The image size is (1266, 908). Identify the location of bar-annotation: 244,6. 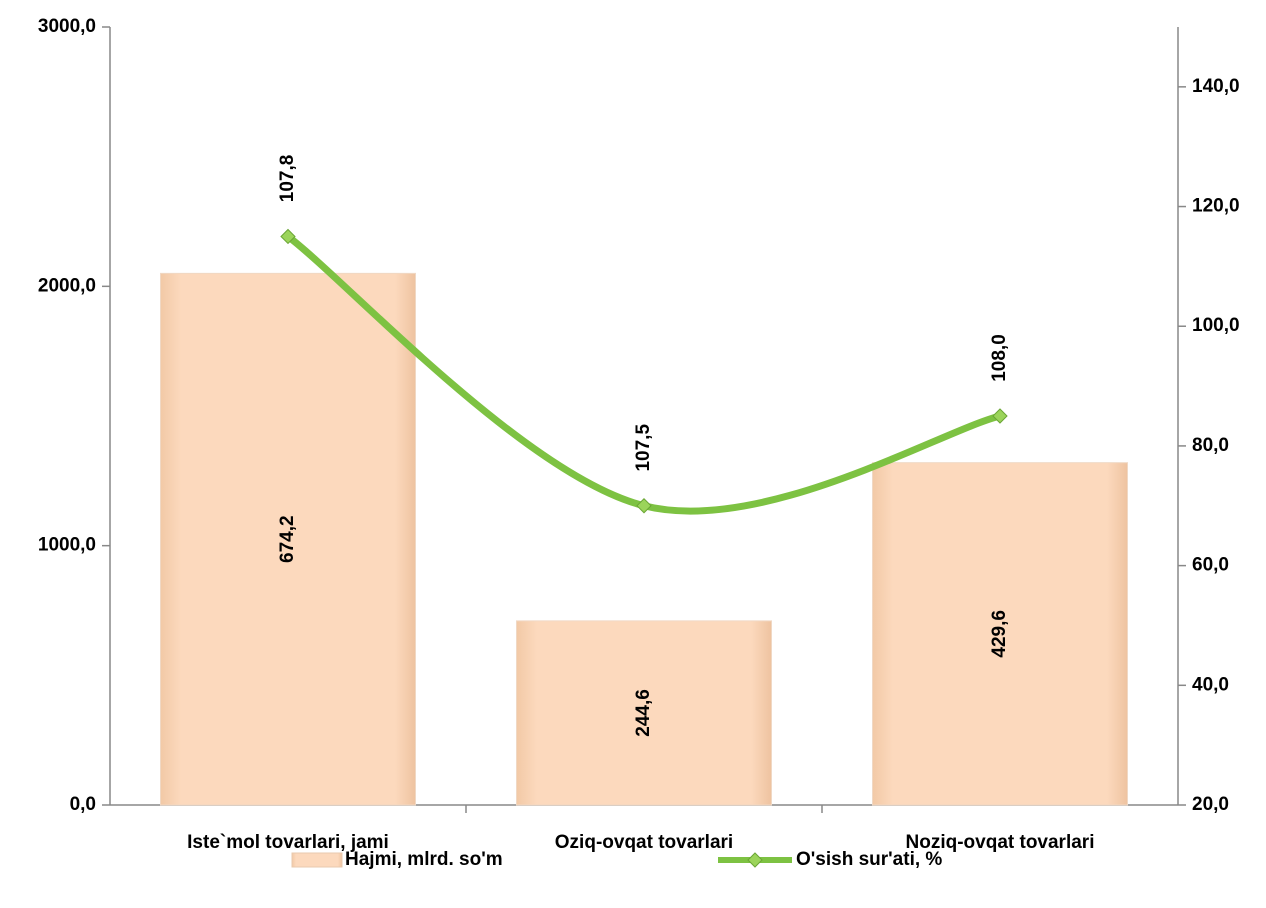
(643, 713).